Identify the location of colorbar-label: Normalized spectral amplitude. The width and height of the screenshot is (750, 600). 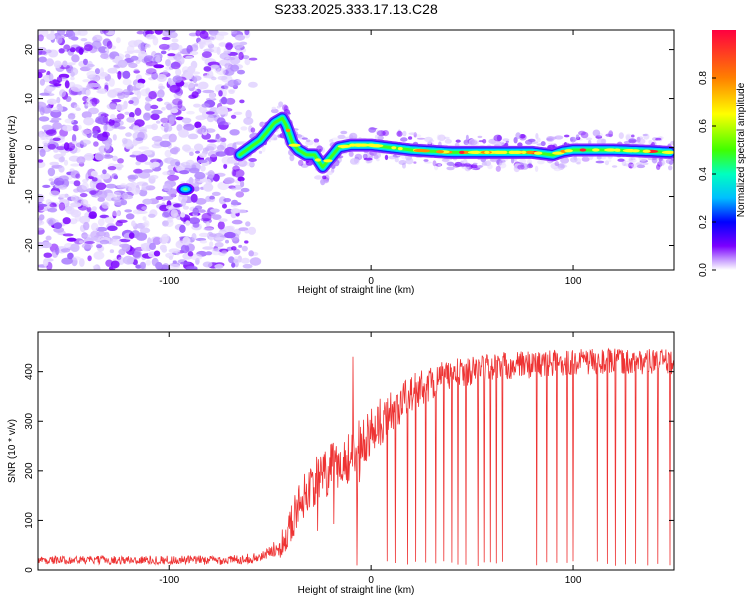
(741, 149).